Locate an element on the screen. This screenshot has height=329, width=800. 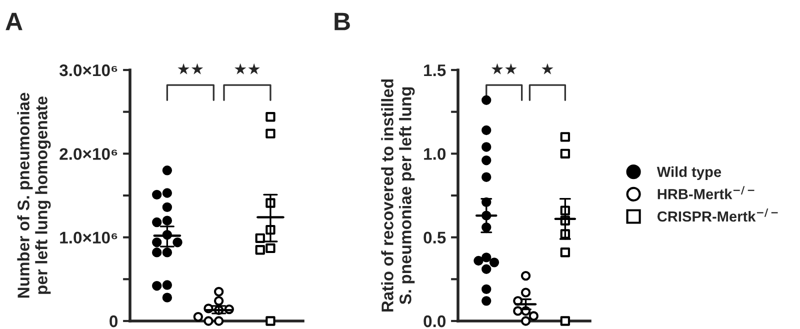
y-tick-label: 2.0×10⁶ is located at coordinates (89, 154).